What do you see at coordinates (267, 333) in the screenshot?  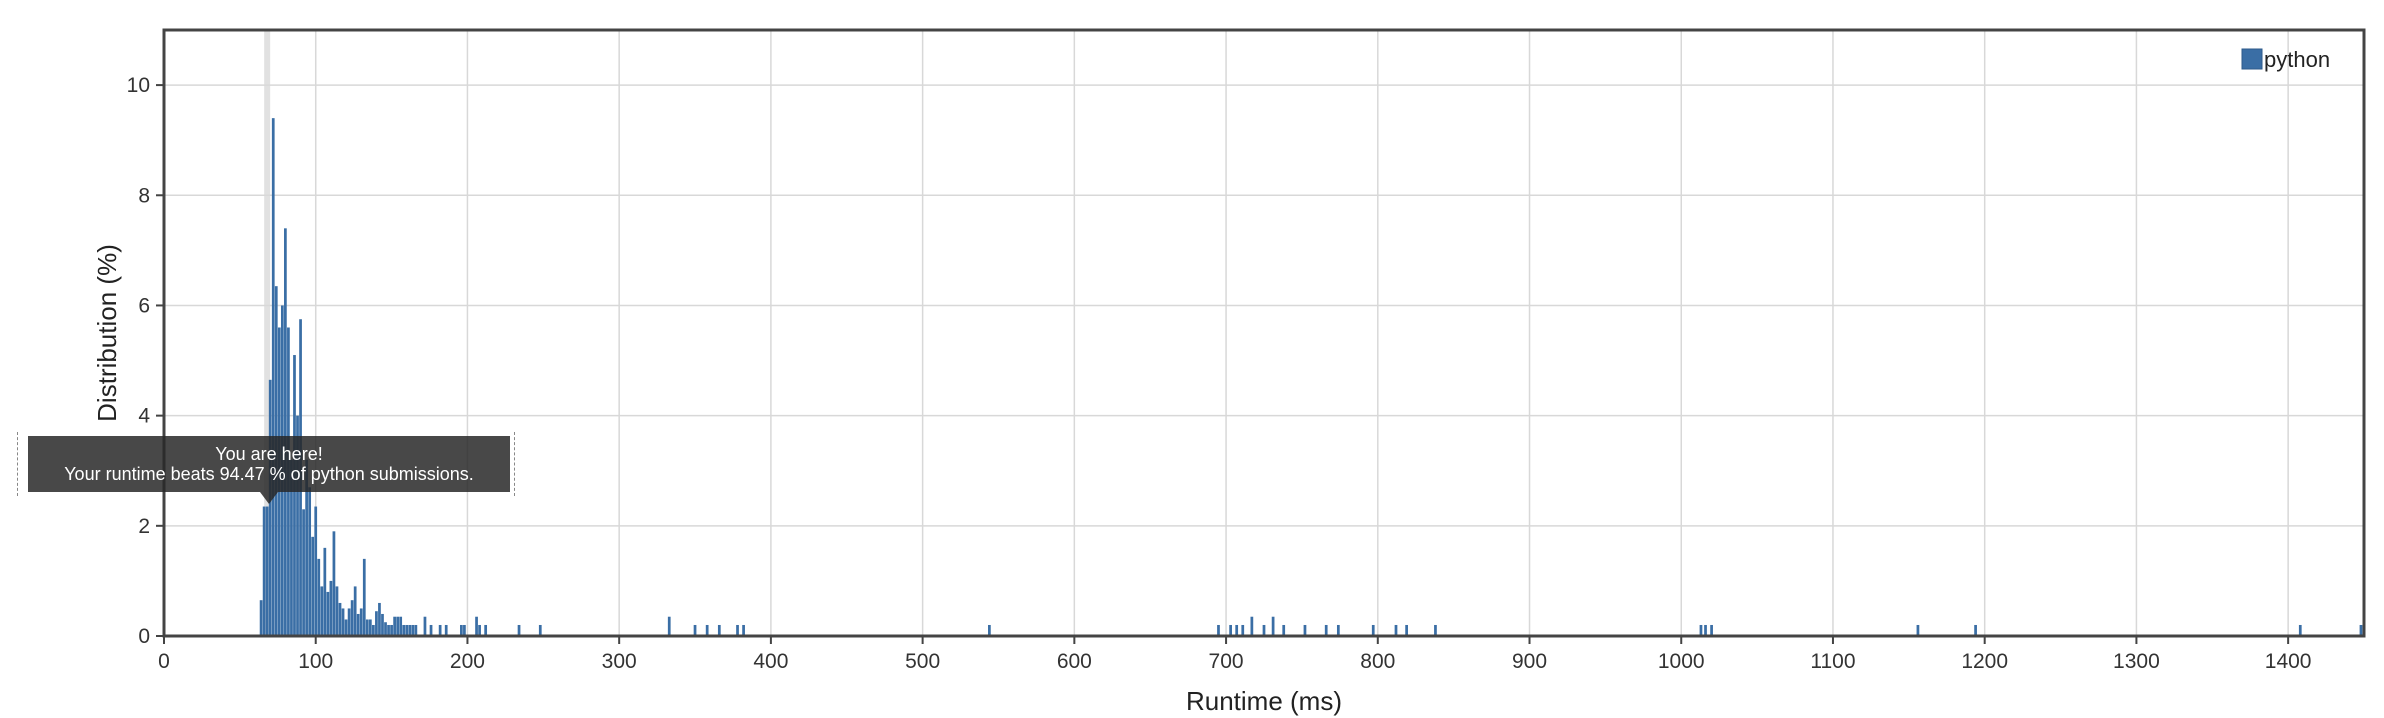 I see `current-runtime-marker` at bounding box center [267, 333].